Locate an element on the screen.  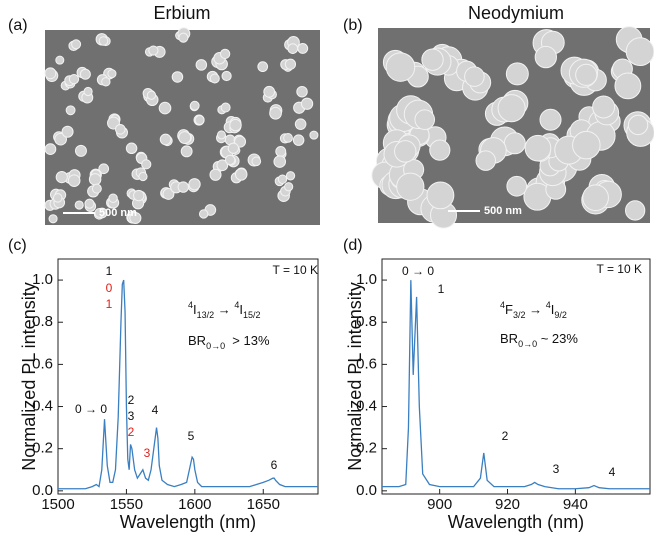
branching-label: BR0→0 > 13% is located at coordinates (229, 342).